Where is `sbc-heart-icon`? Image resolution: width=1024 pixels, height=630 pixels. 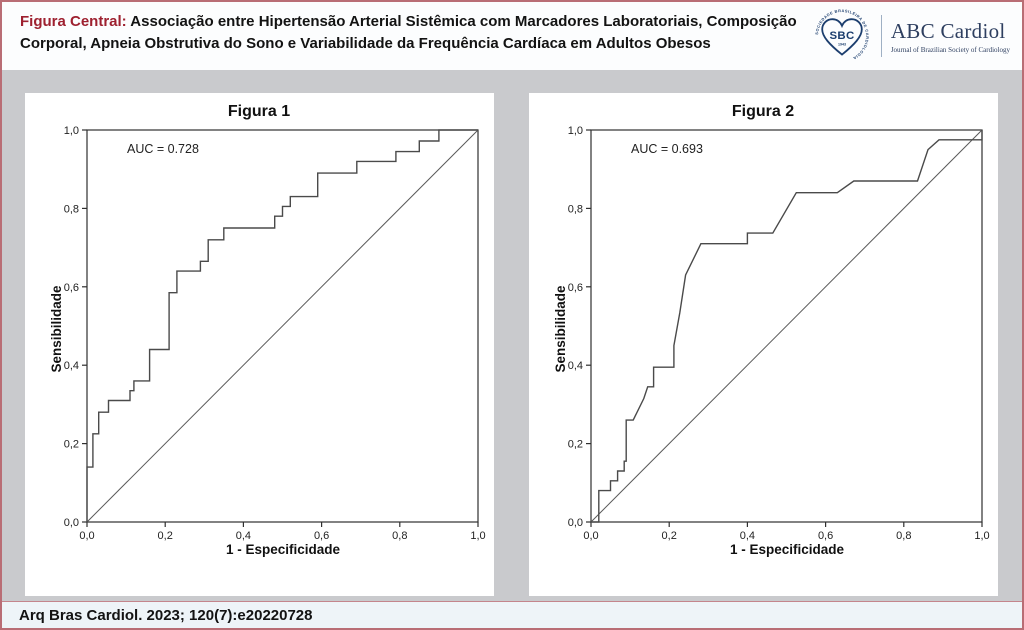
sbc-heart-icon is located at coordinates (842, 37).